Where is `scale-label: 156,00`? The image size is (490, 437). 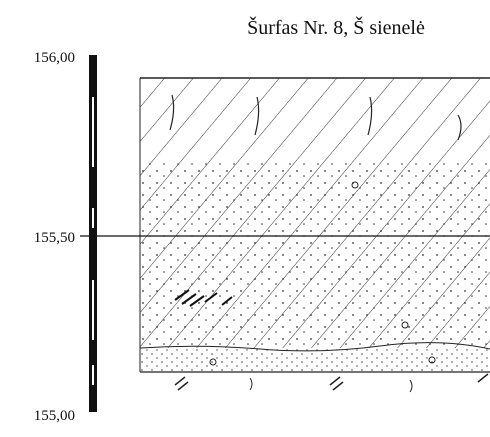 scale-label: 156,00 is located at coordinates (54, 58).